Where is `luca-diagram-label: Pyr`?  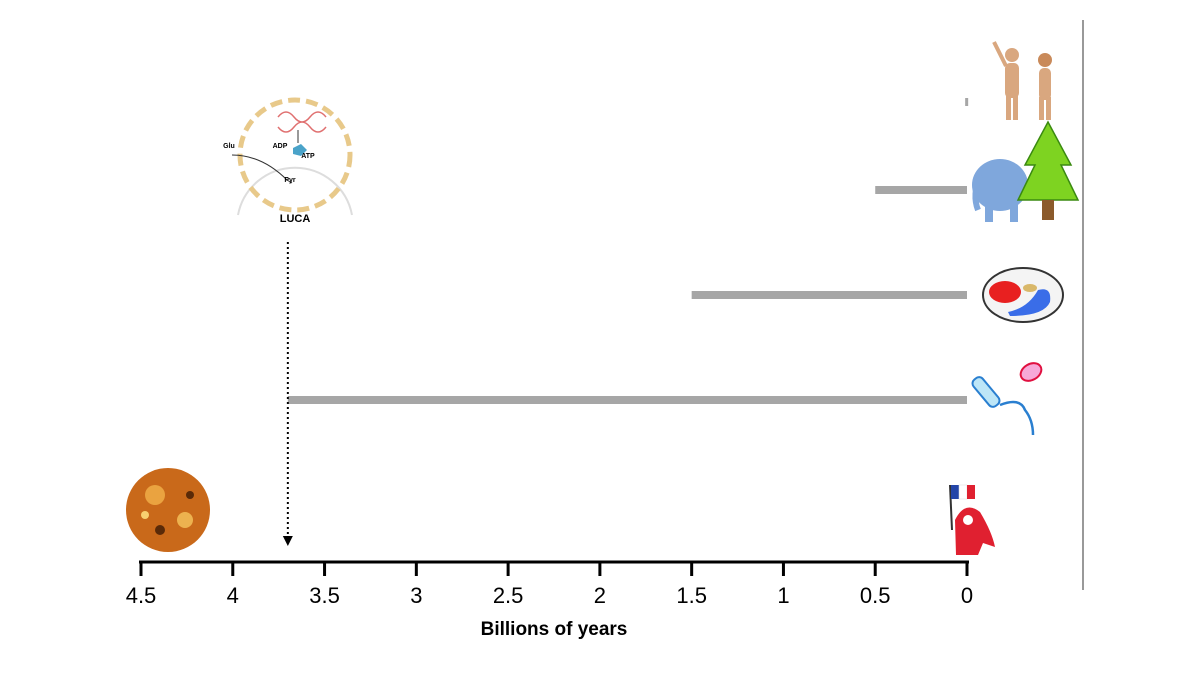
luca-diagram-label: Pyr is located at coordinates (290, 180).